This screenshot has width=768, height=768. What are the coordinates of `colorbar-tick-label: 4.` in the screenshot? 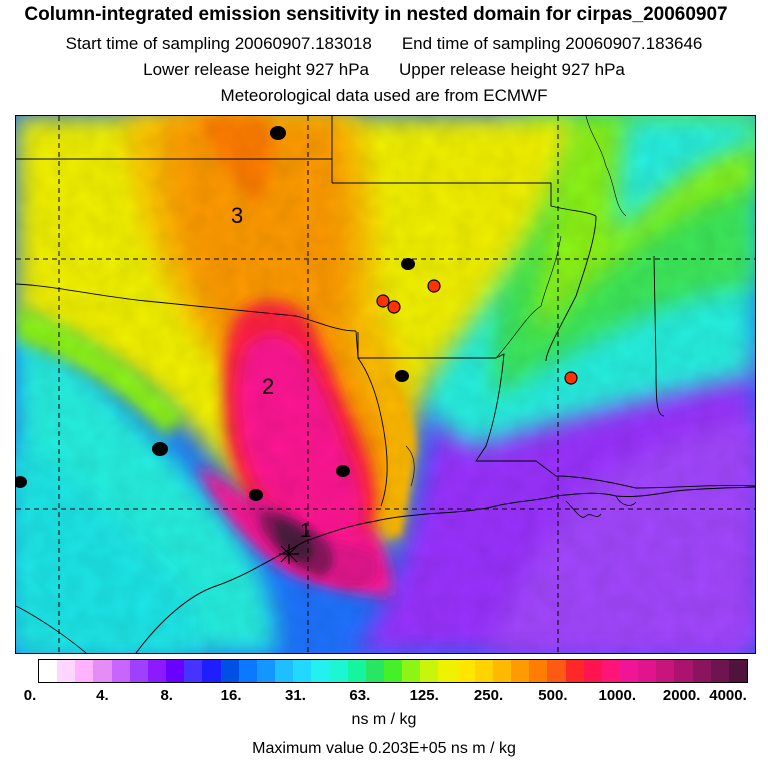 It's located at (102, 695).